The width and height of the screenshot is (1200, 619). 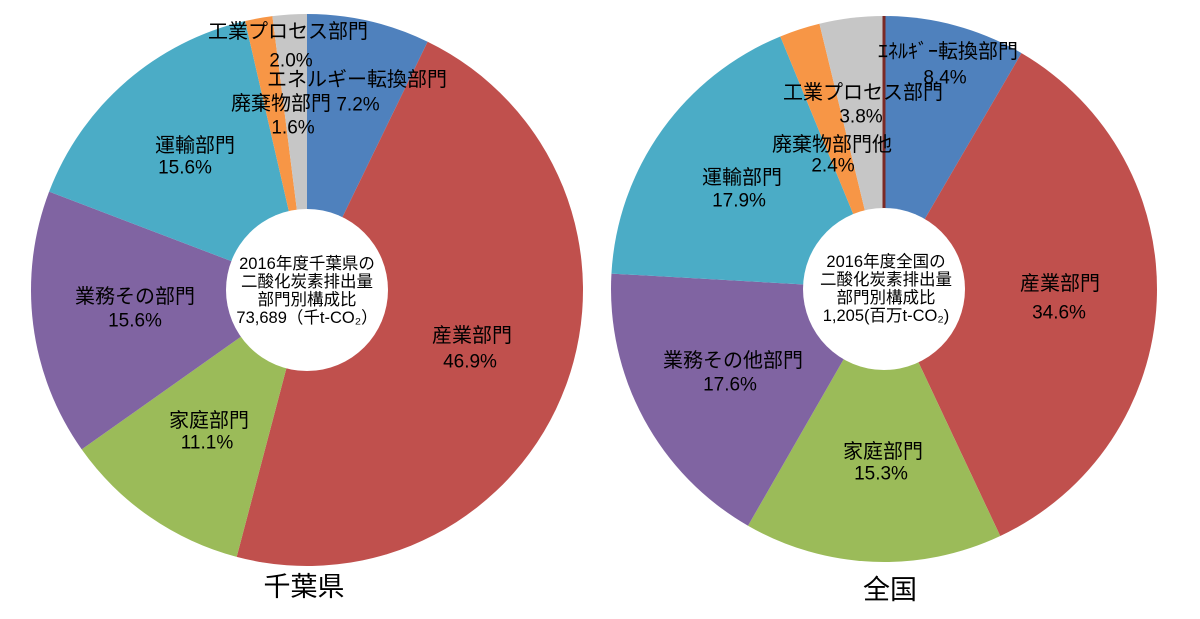 I want to click on sector-label-residential-national: 家庭部門, so click(x=883, y=452).